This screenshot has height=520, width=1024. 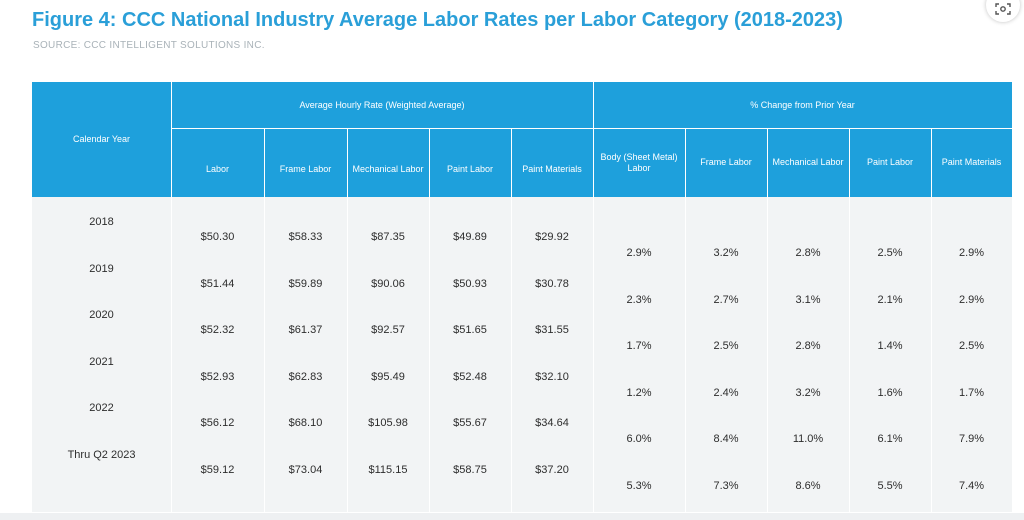 What do you see at coordinates (470, 330) in the screenshot?
I see `rate-cell: $51.65` at bounding box center [470, 330].